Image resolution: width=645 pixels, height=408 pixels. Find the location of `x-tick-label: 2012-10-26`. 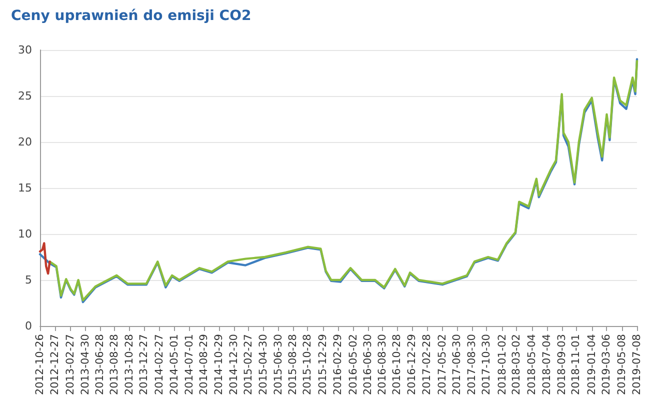

x-tick-label: 2012-10-26 is located at coordinates (40, 365).